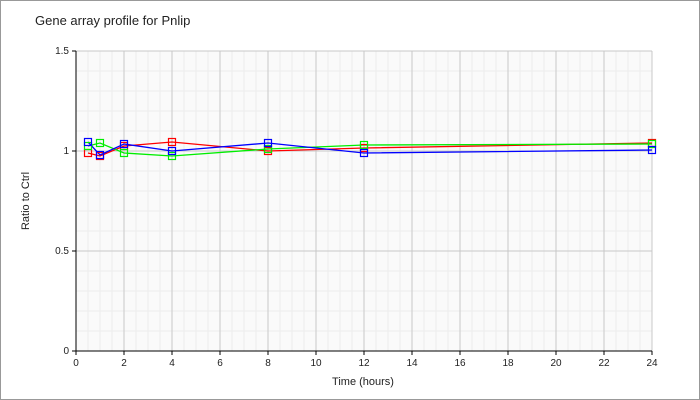 The image size is (700, 400). I want to click on x-tick-label: 6, so click(220, 363).